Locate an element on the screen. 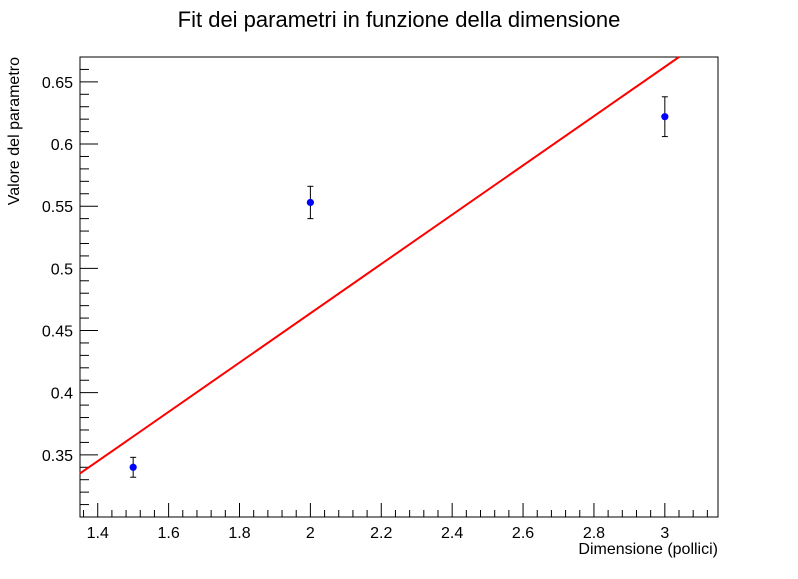 The height and width of the screenshot is (579, 798). x-tick-label: 1.6 is located at coordinates (168, 533).